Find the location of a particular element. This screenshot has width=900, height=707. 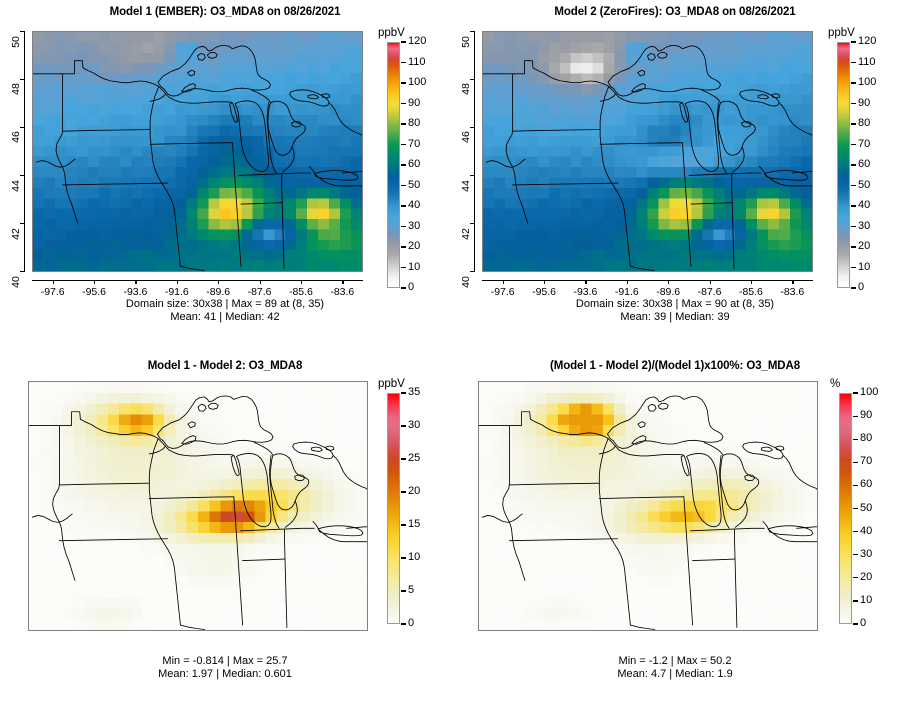

panel-title: Model 1 - Model 2: O3_MDA8 is located at coordinates (225, 366).